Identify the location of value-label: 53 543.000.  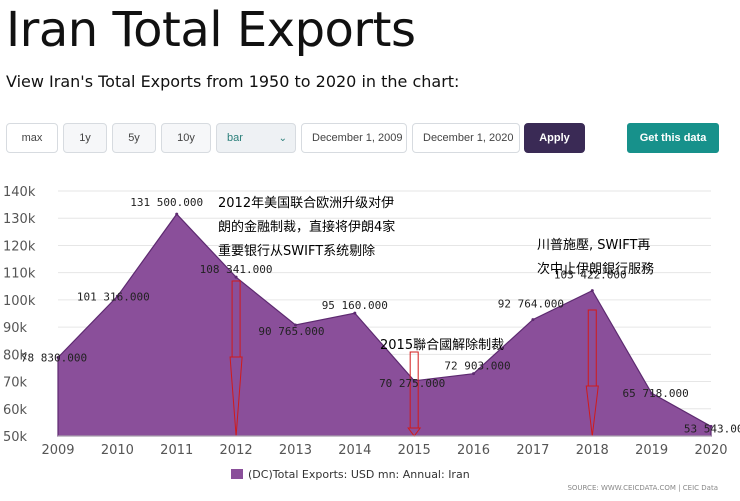
(712, 428).